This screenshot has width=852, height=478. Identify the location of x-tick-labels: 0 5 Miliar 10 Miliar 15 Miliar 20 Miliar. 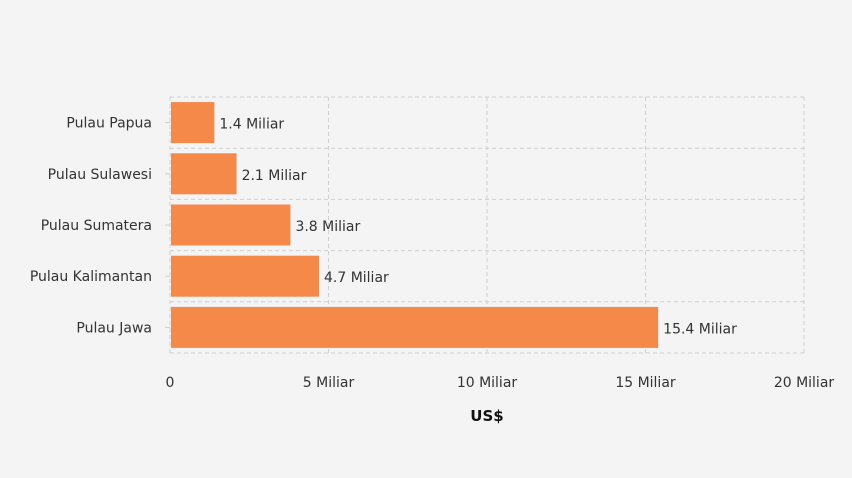
(500, 383).